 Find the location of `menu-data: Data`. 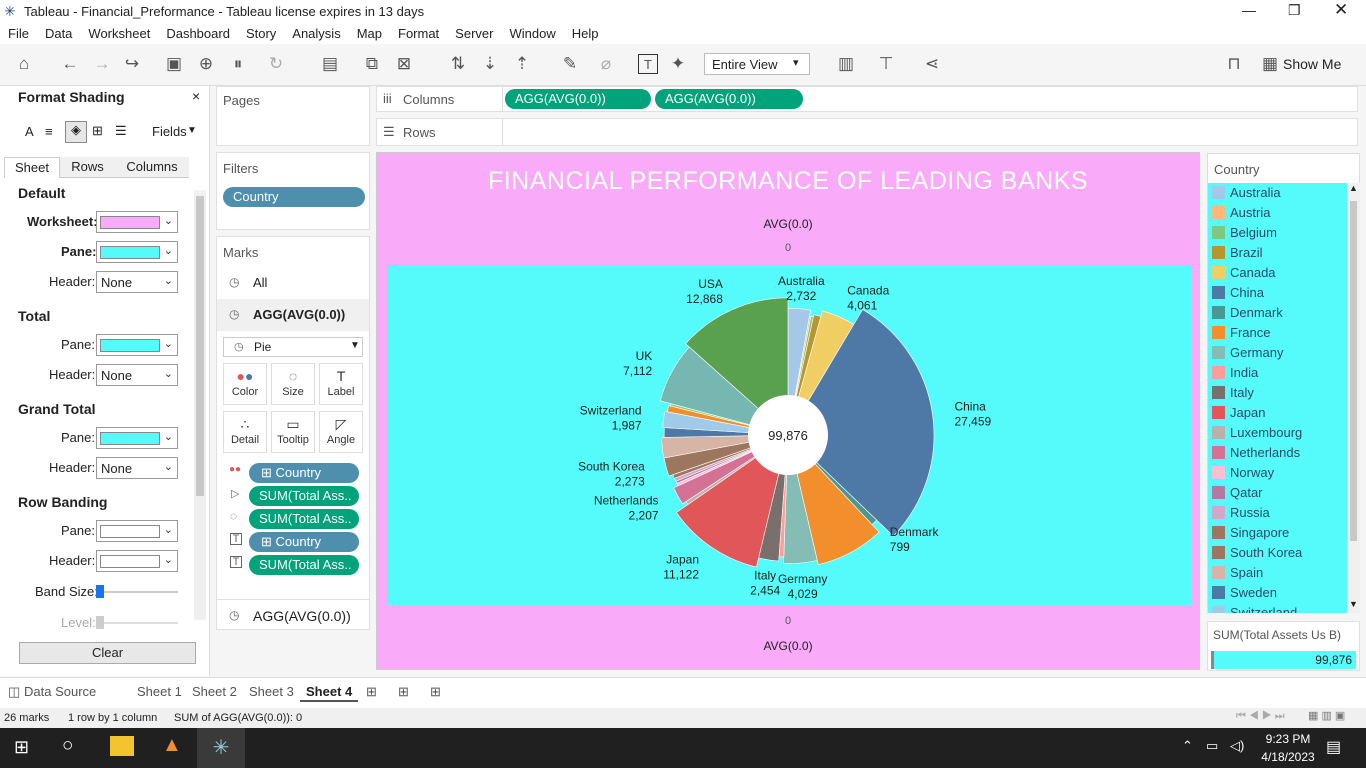

menu-data: Data is located at coordinates (58, 33).